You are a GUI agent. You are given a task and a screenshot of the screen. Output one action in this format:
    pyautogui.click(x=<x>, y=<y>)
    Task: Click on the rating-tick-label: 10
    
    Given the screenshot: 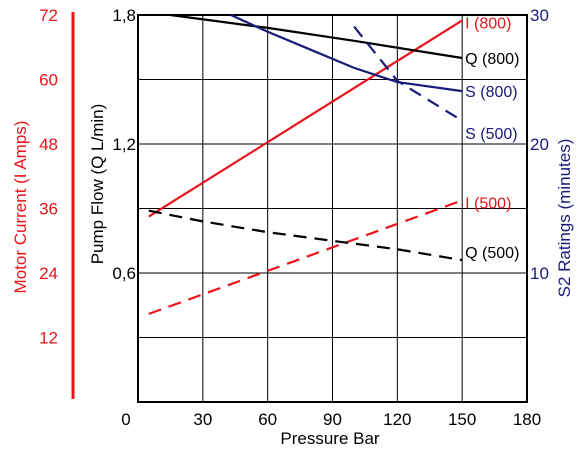 What is the action you would take?
    pyautogui.click(x=539, y=273)
    